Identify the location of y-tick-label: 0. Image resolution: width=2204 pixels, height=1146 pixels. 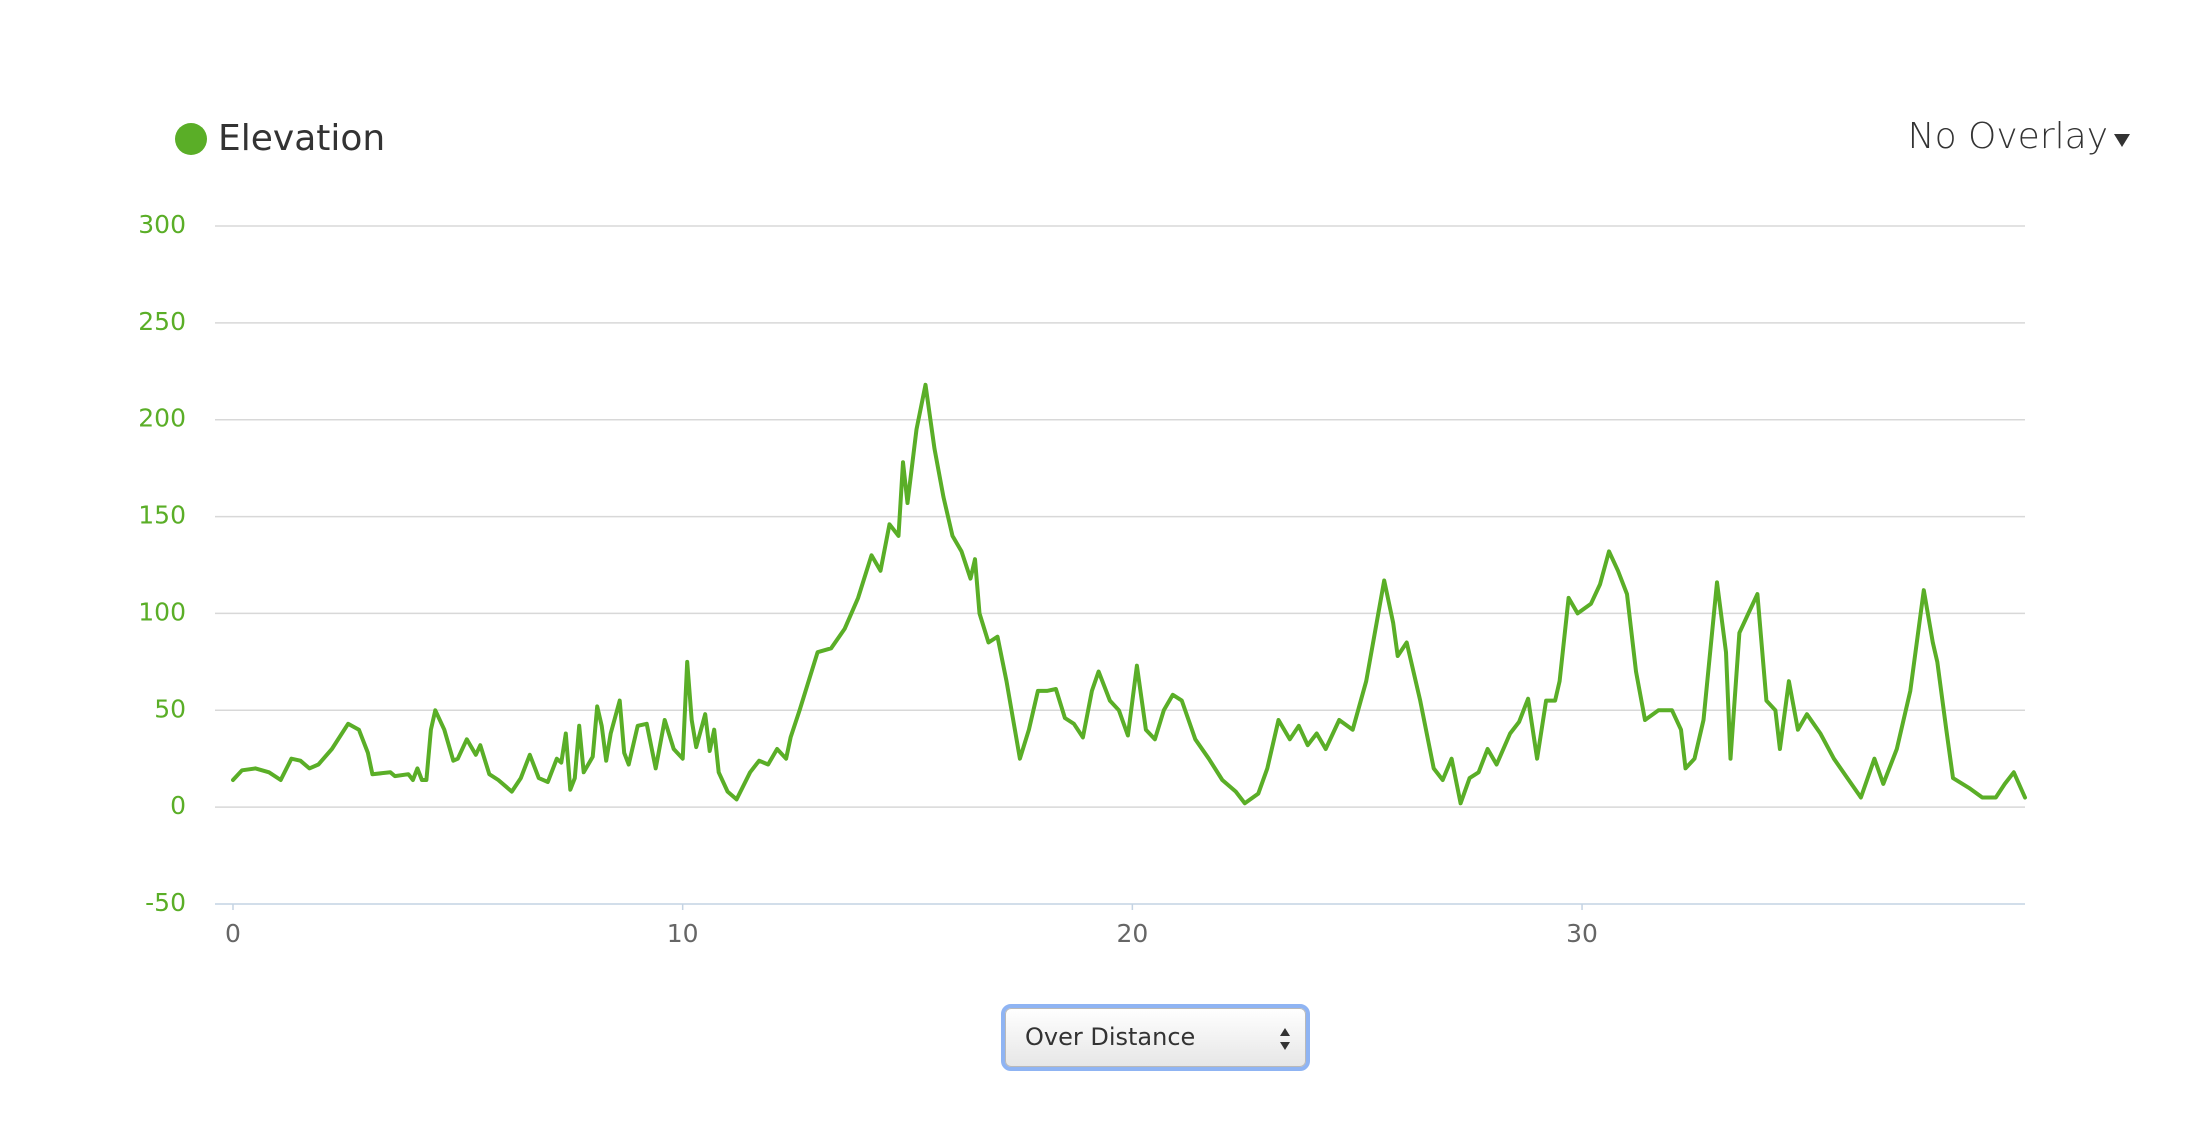
(178, 805).